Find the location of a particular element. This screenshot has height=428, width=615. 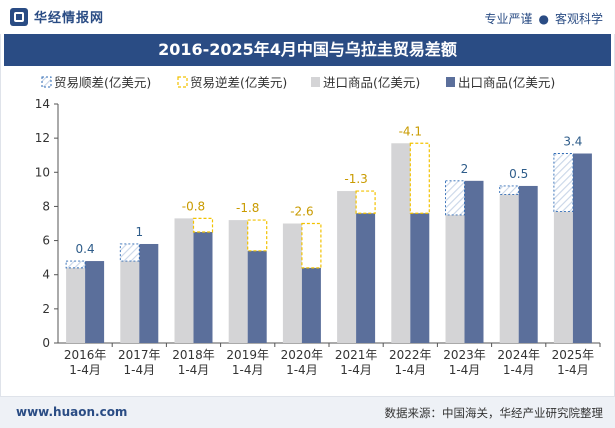

slogan: 专业严谨 ● 客观科学 is located at coordinates (543, 18).